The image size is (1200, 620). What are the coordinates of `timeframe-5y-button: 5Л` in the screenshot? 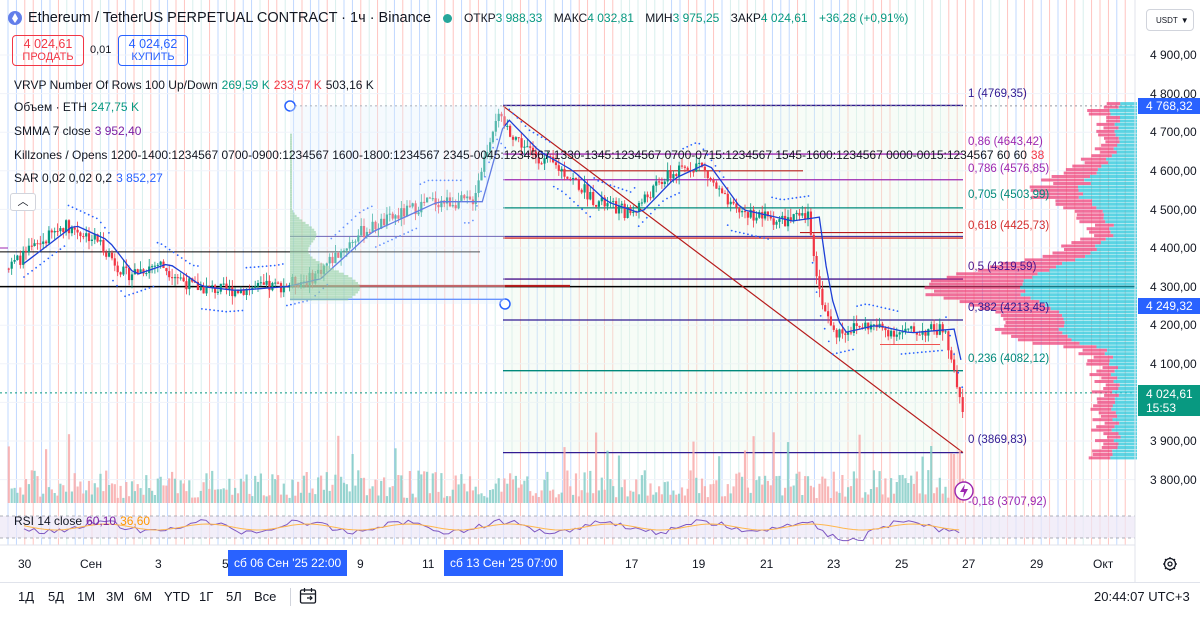 It's located at (234, 596).